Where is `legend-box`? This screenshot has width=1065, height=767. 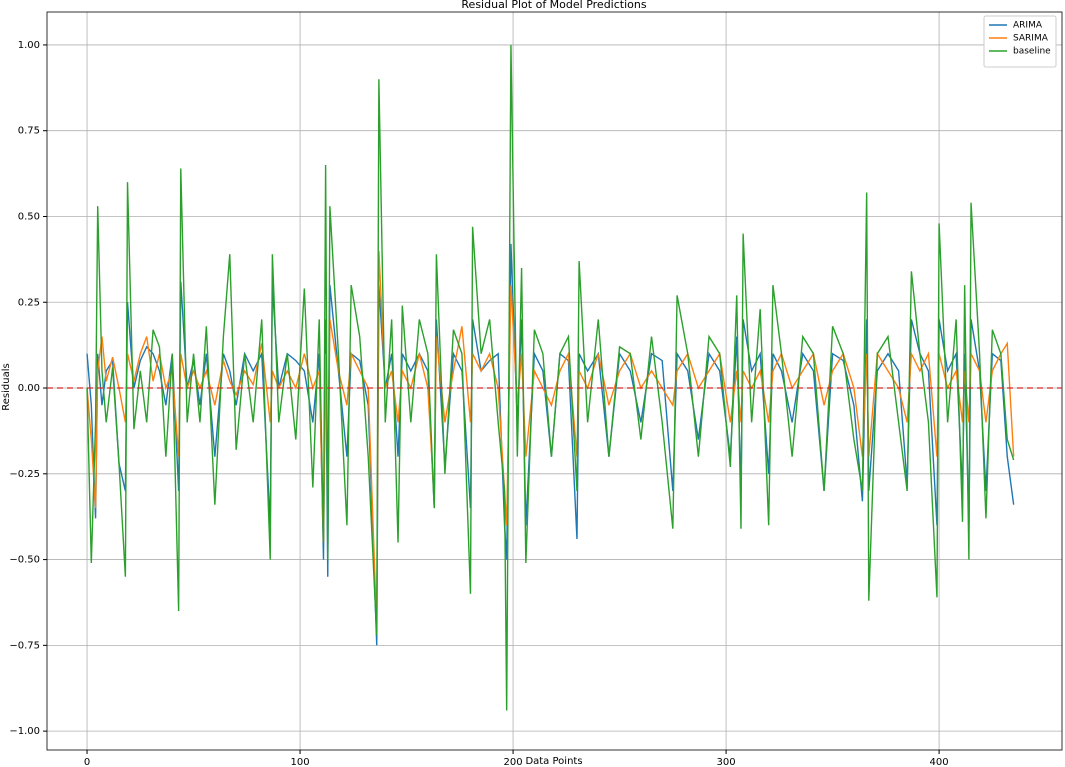
legend-box is located at coordinates (1020, 41).